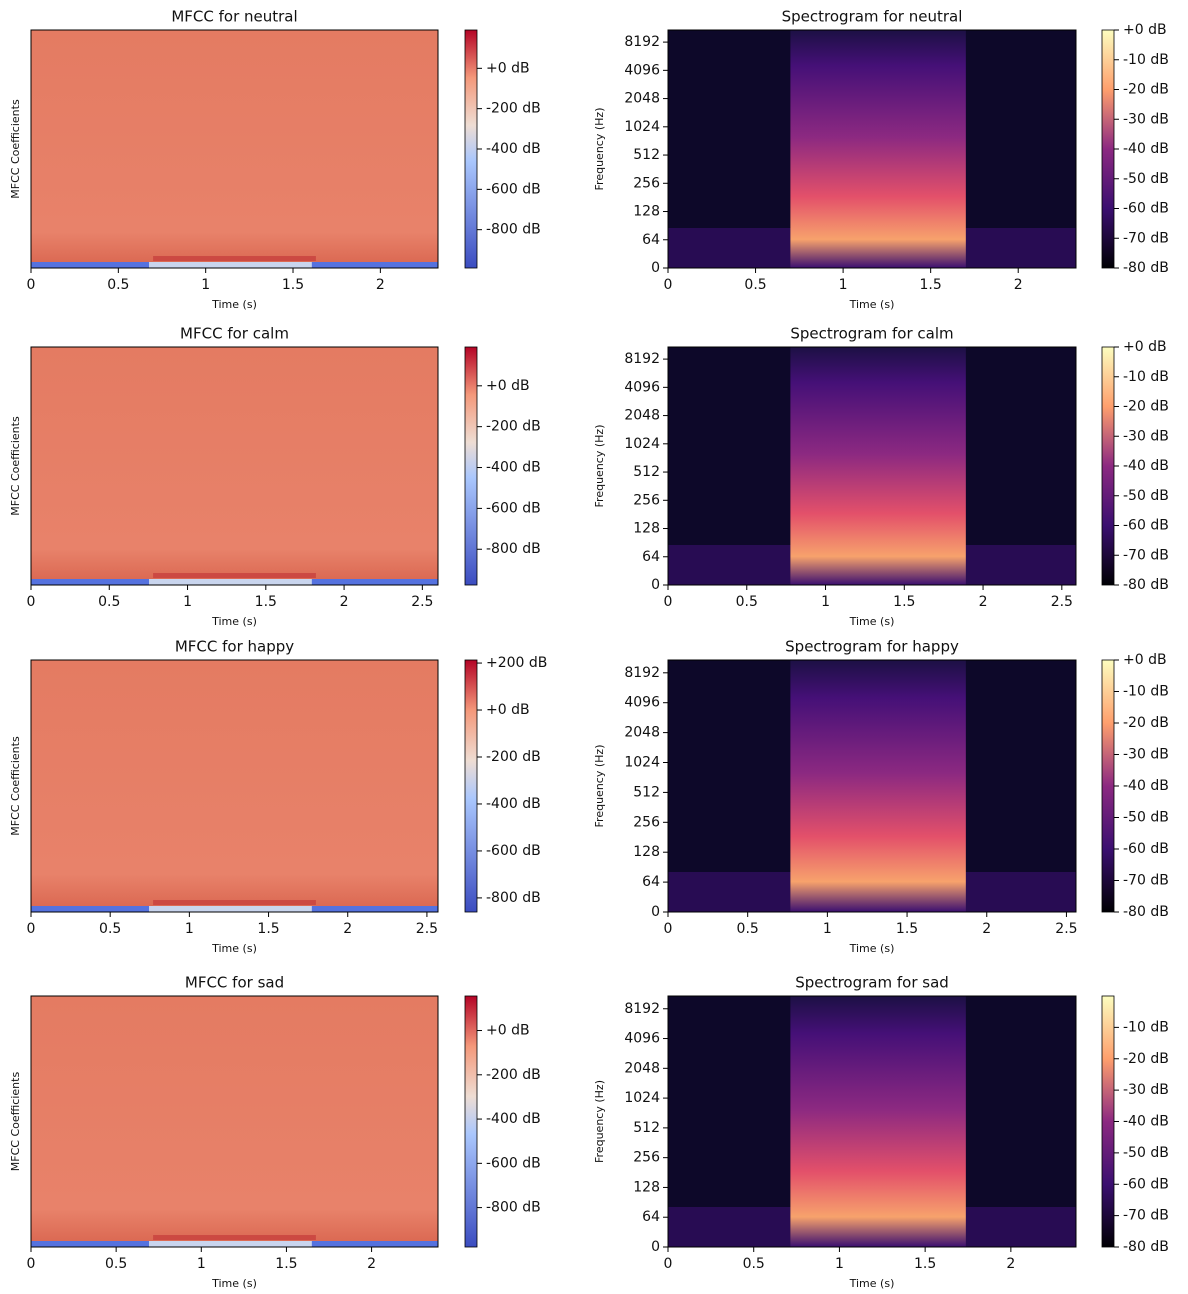 This screenshot has width=1188, height=1294. I want to click on x-tick-label: 0.5, so click(748, 929).